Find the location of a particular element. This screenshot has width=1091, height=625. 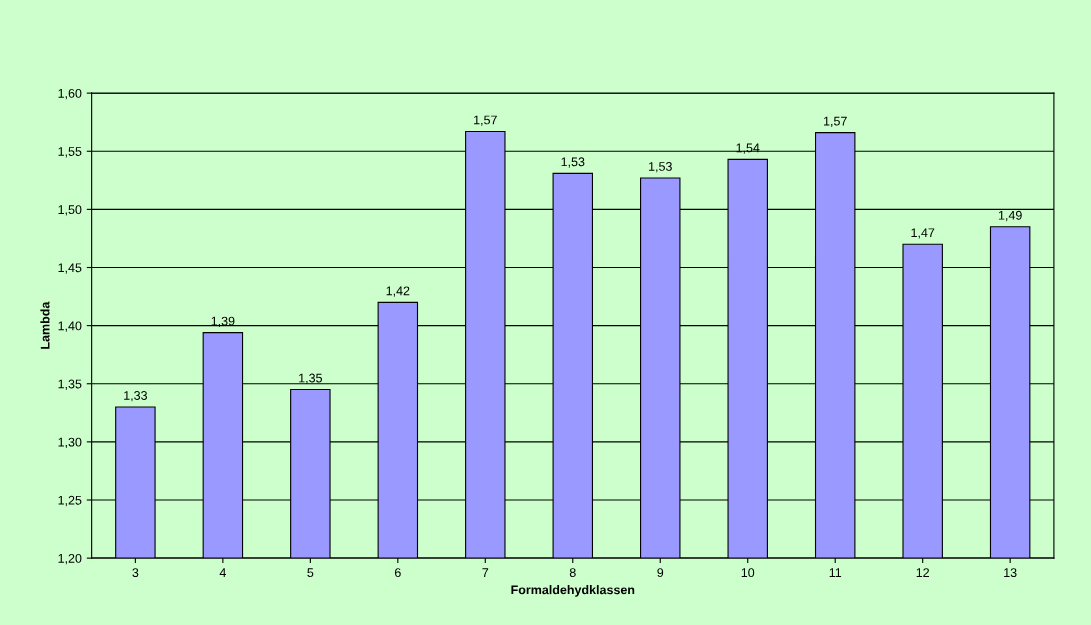

data-label: 1,39 is located at coordinates (223, 321).